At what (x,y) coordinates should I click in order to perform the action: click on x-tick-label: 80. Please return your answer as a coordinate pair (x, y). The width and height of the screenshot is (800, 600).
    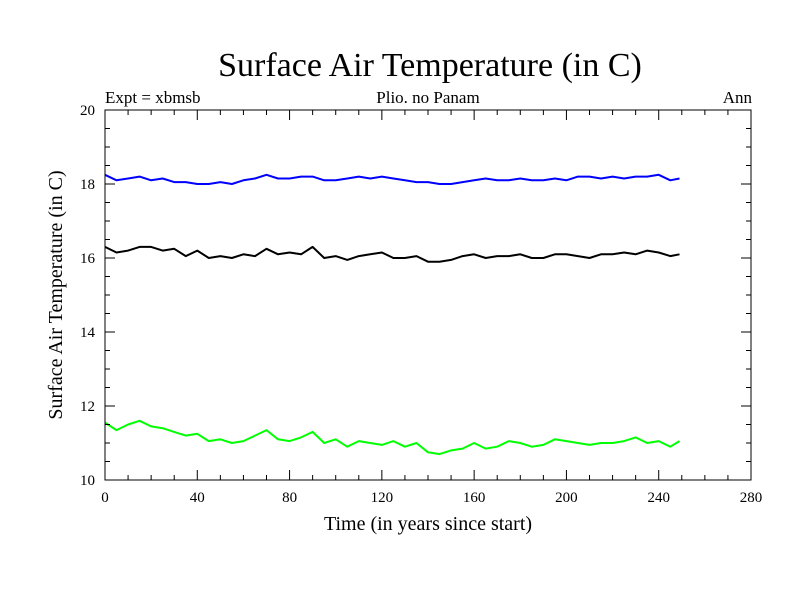
    Looking at the image, I should click on (289, 498).